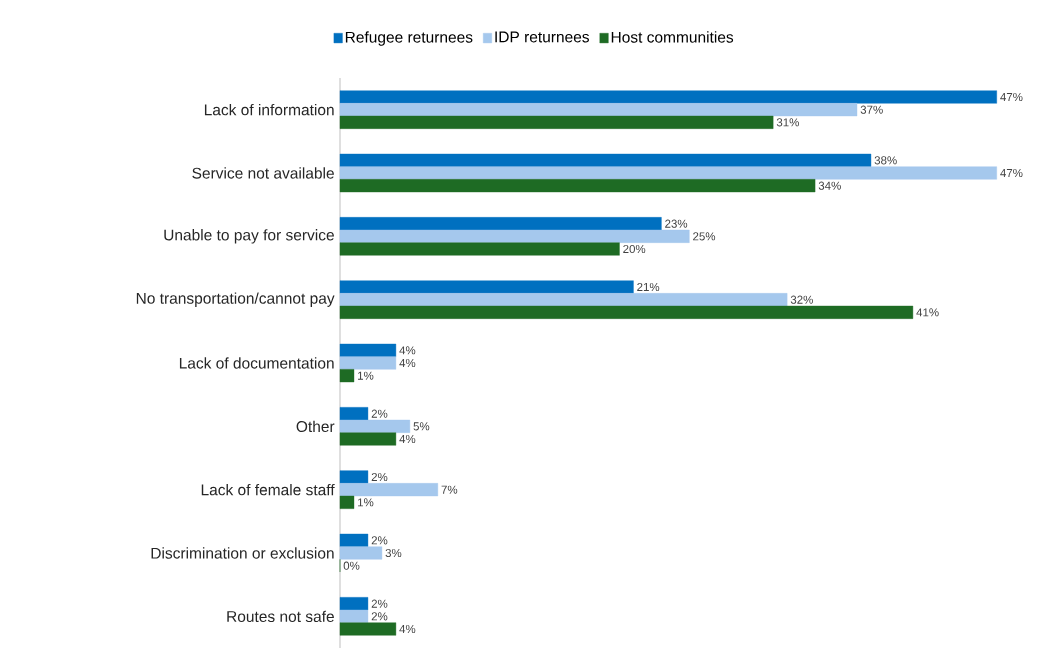 The image size is (1064, 650). What do you see at coordinates (634, 249) in the screenshot?
I see `data-label: 20%` at bounding box center [634, 249].